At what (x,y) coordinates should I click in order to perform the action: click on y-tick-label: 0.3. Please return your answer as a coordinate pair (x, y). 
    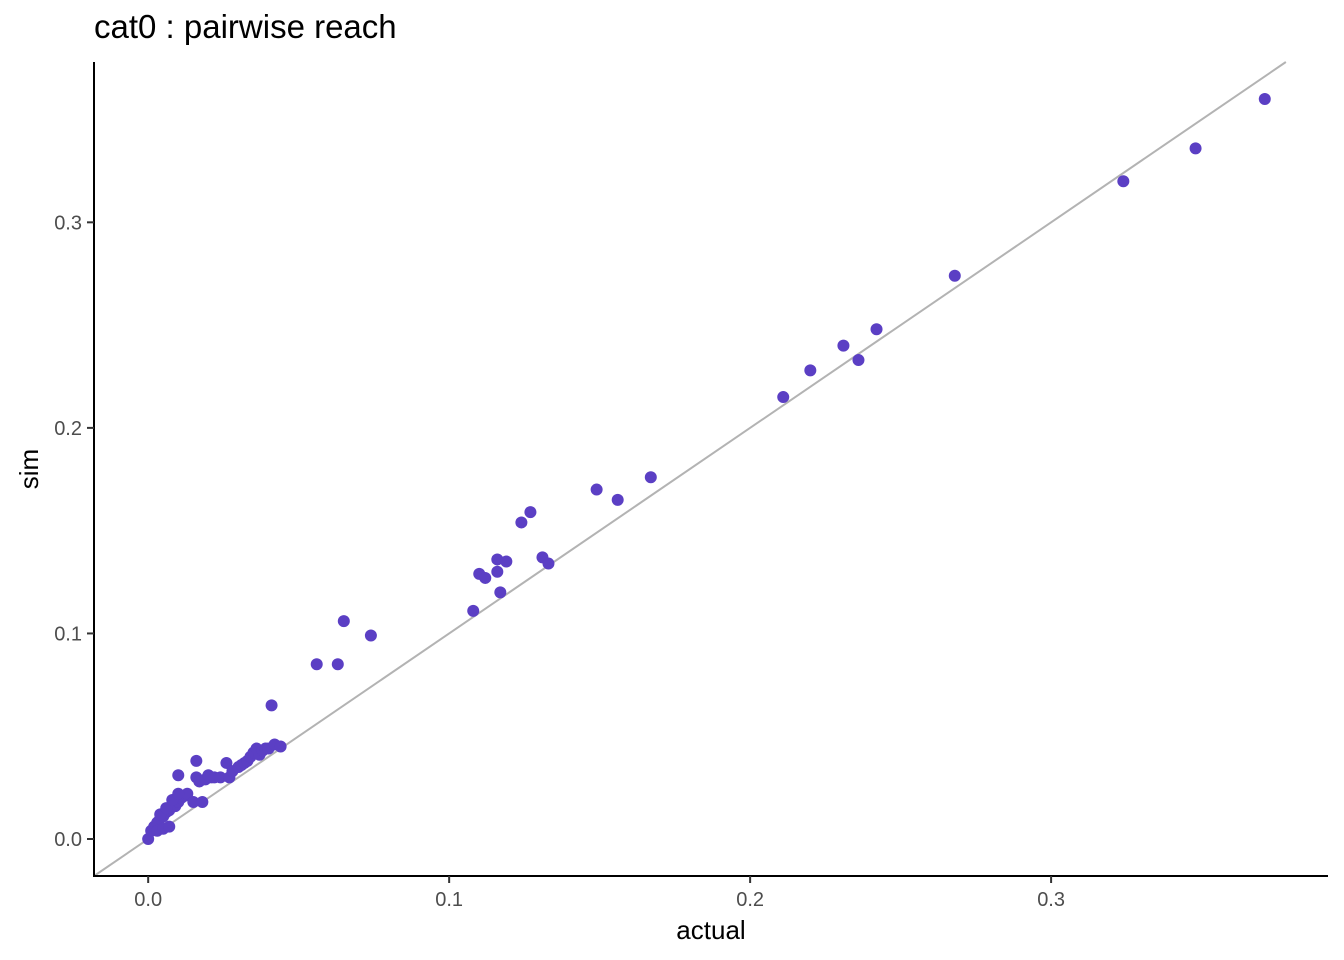
    Looking at the image, I should click on (68, 223).